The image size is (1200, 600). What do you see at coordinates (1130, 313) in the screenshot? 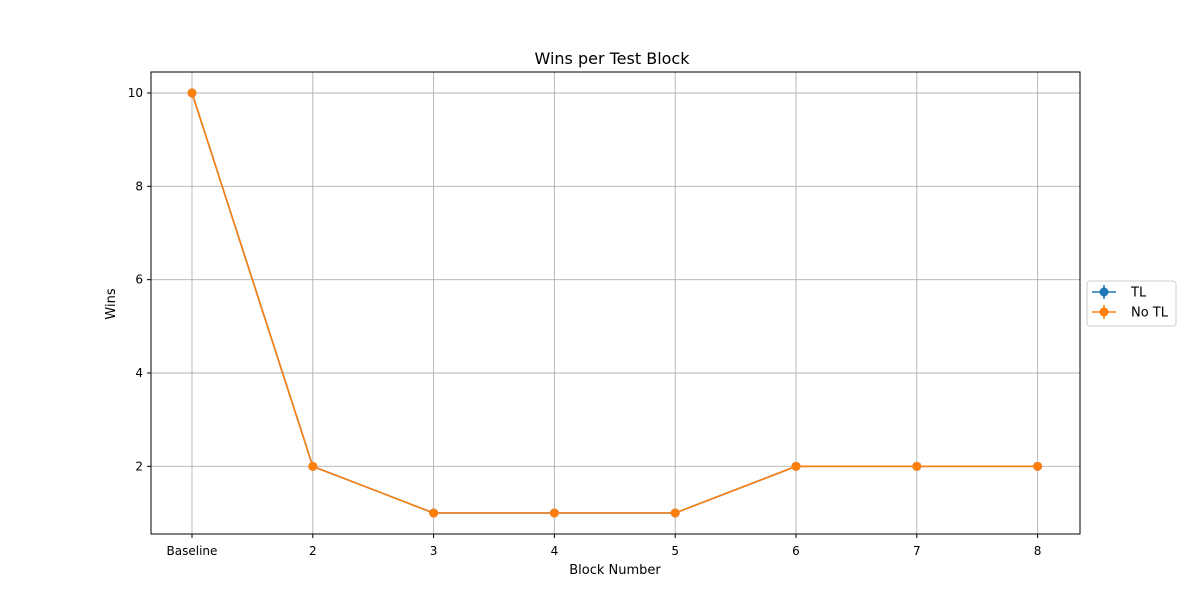
I see `legend-item: No TL` at bounding box center [1130, 313].